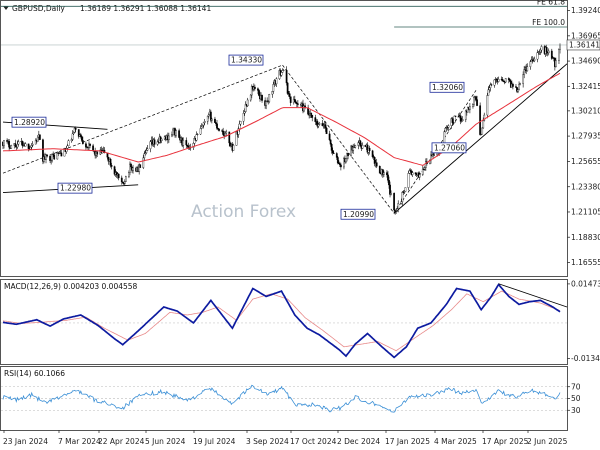 The height and width of the screenshot is (450, 600). I want to click on last-price-label: 1.36141, so click(584, 45).